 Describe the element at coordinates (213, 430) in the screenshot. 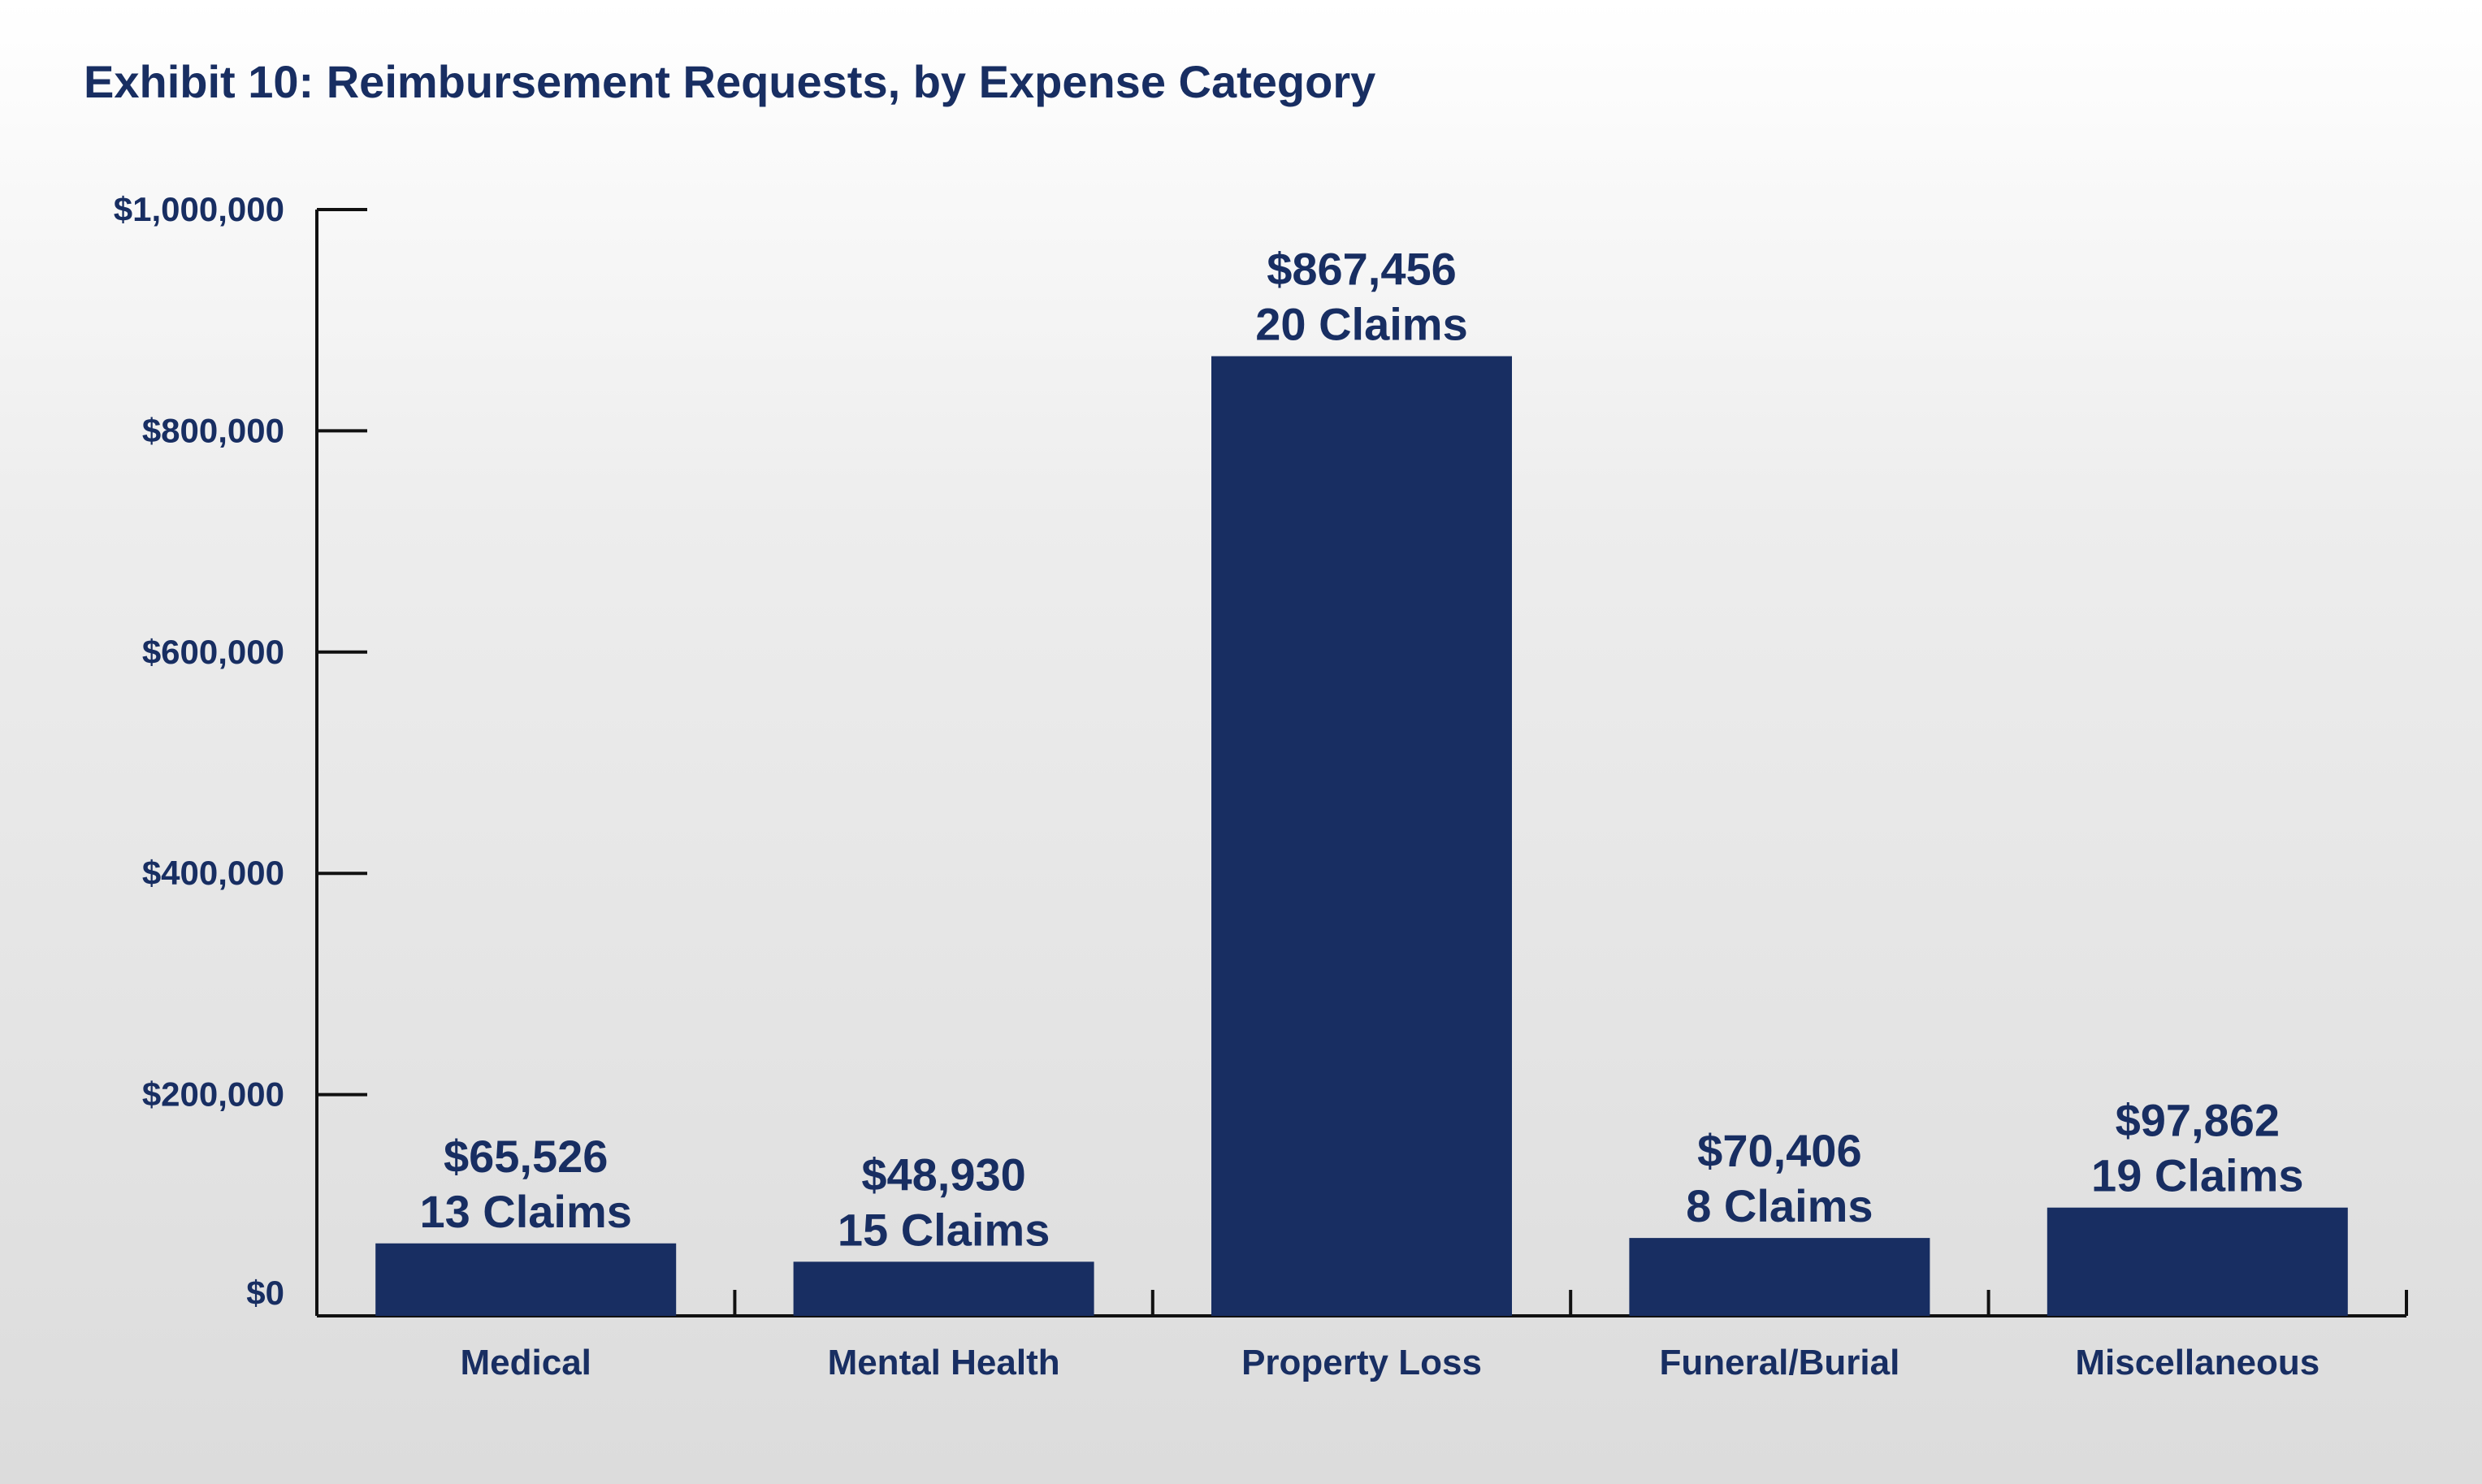

I see `y-tick-label: $800,000` at that location.